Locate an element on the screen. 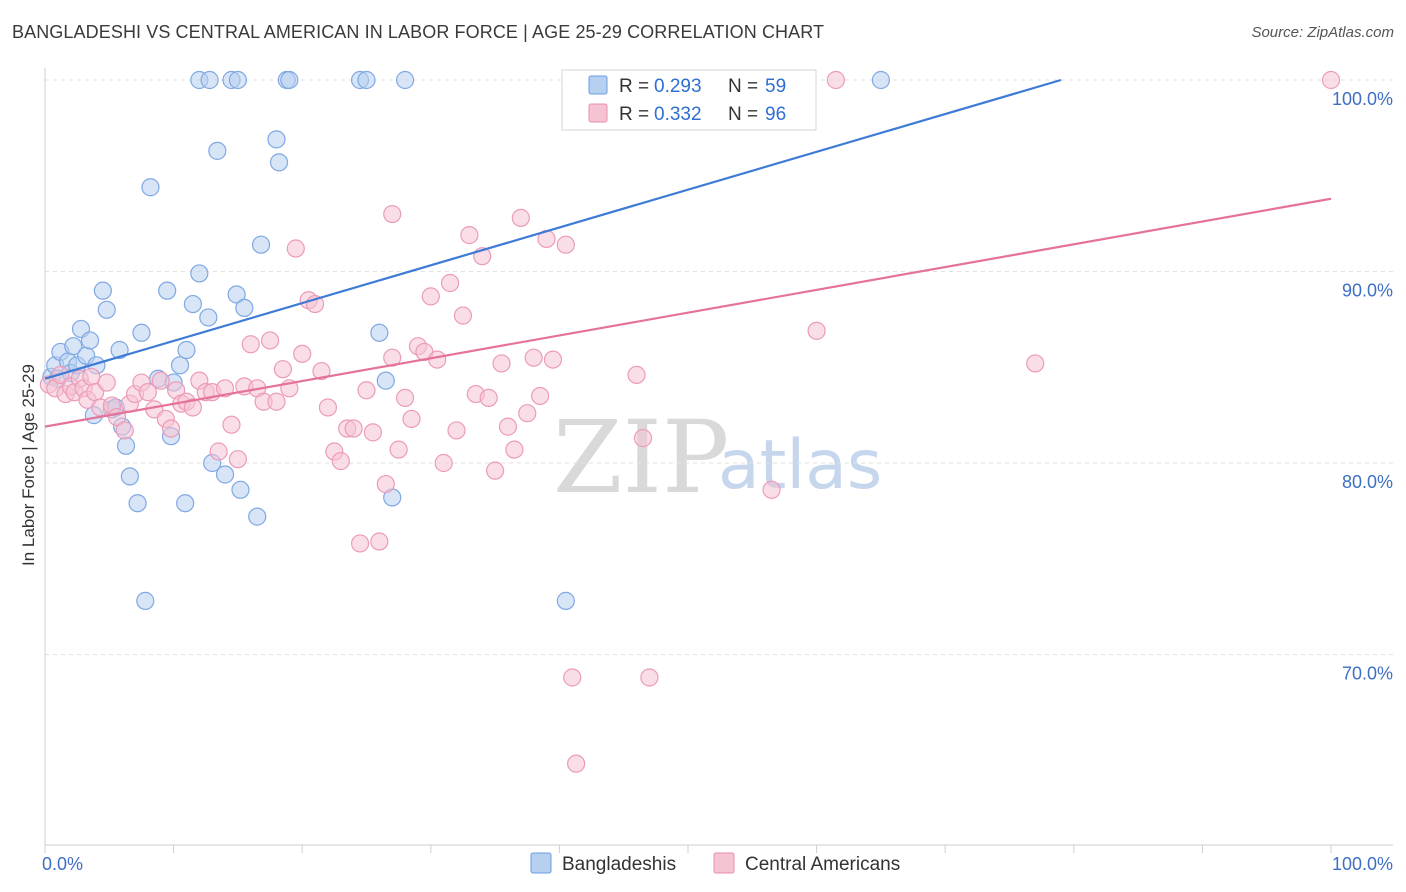 The image size is (1406, 892). stats-legend: R = 0.293 N = 59 R = 0.332 N = 96 is located at coordinates (689, 100).